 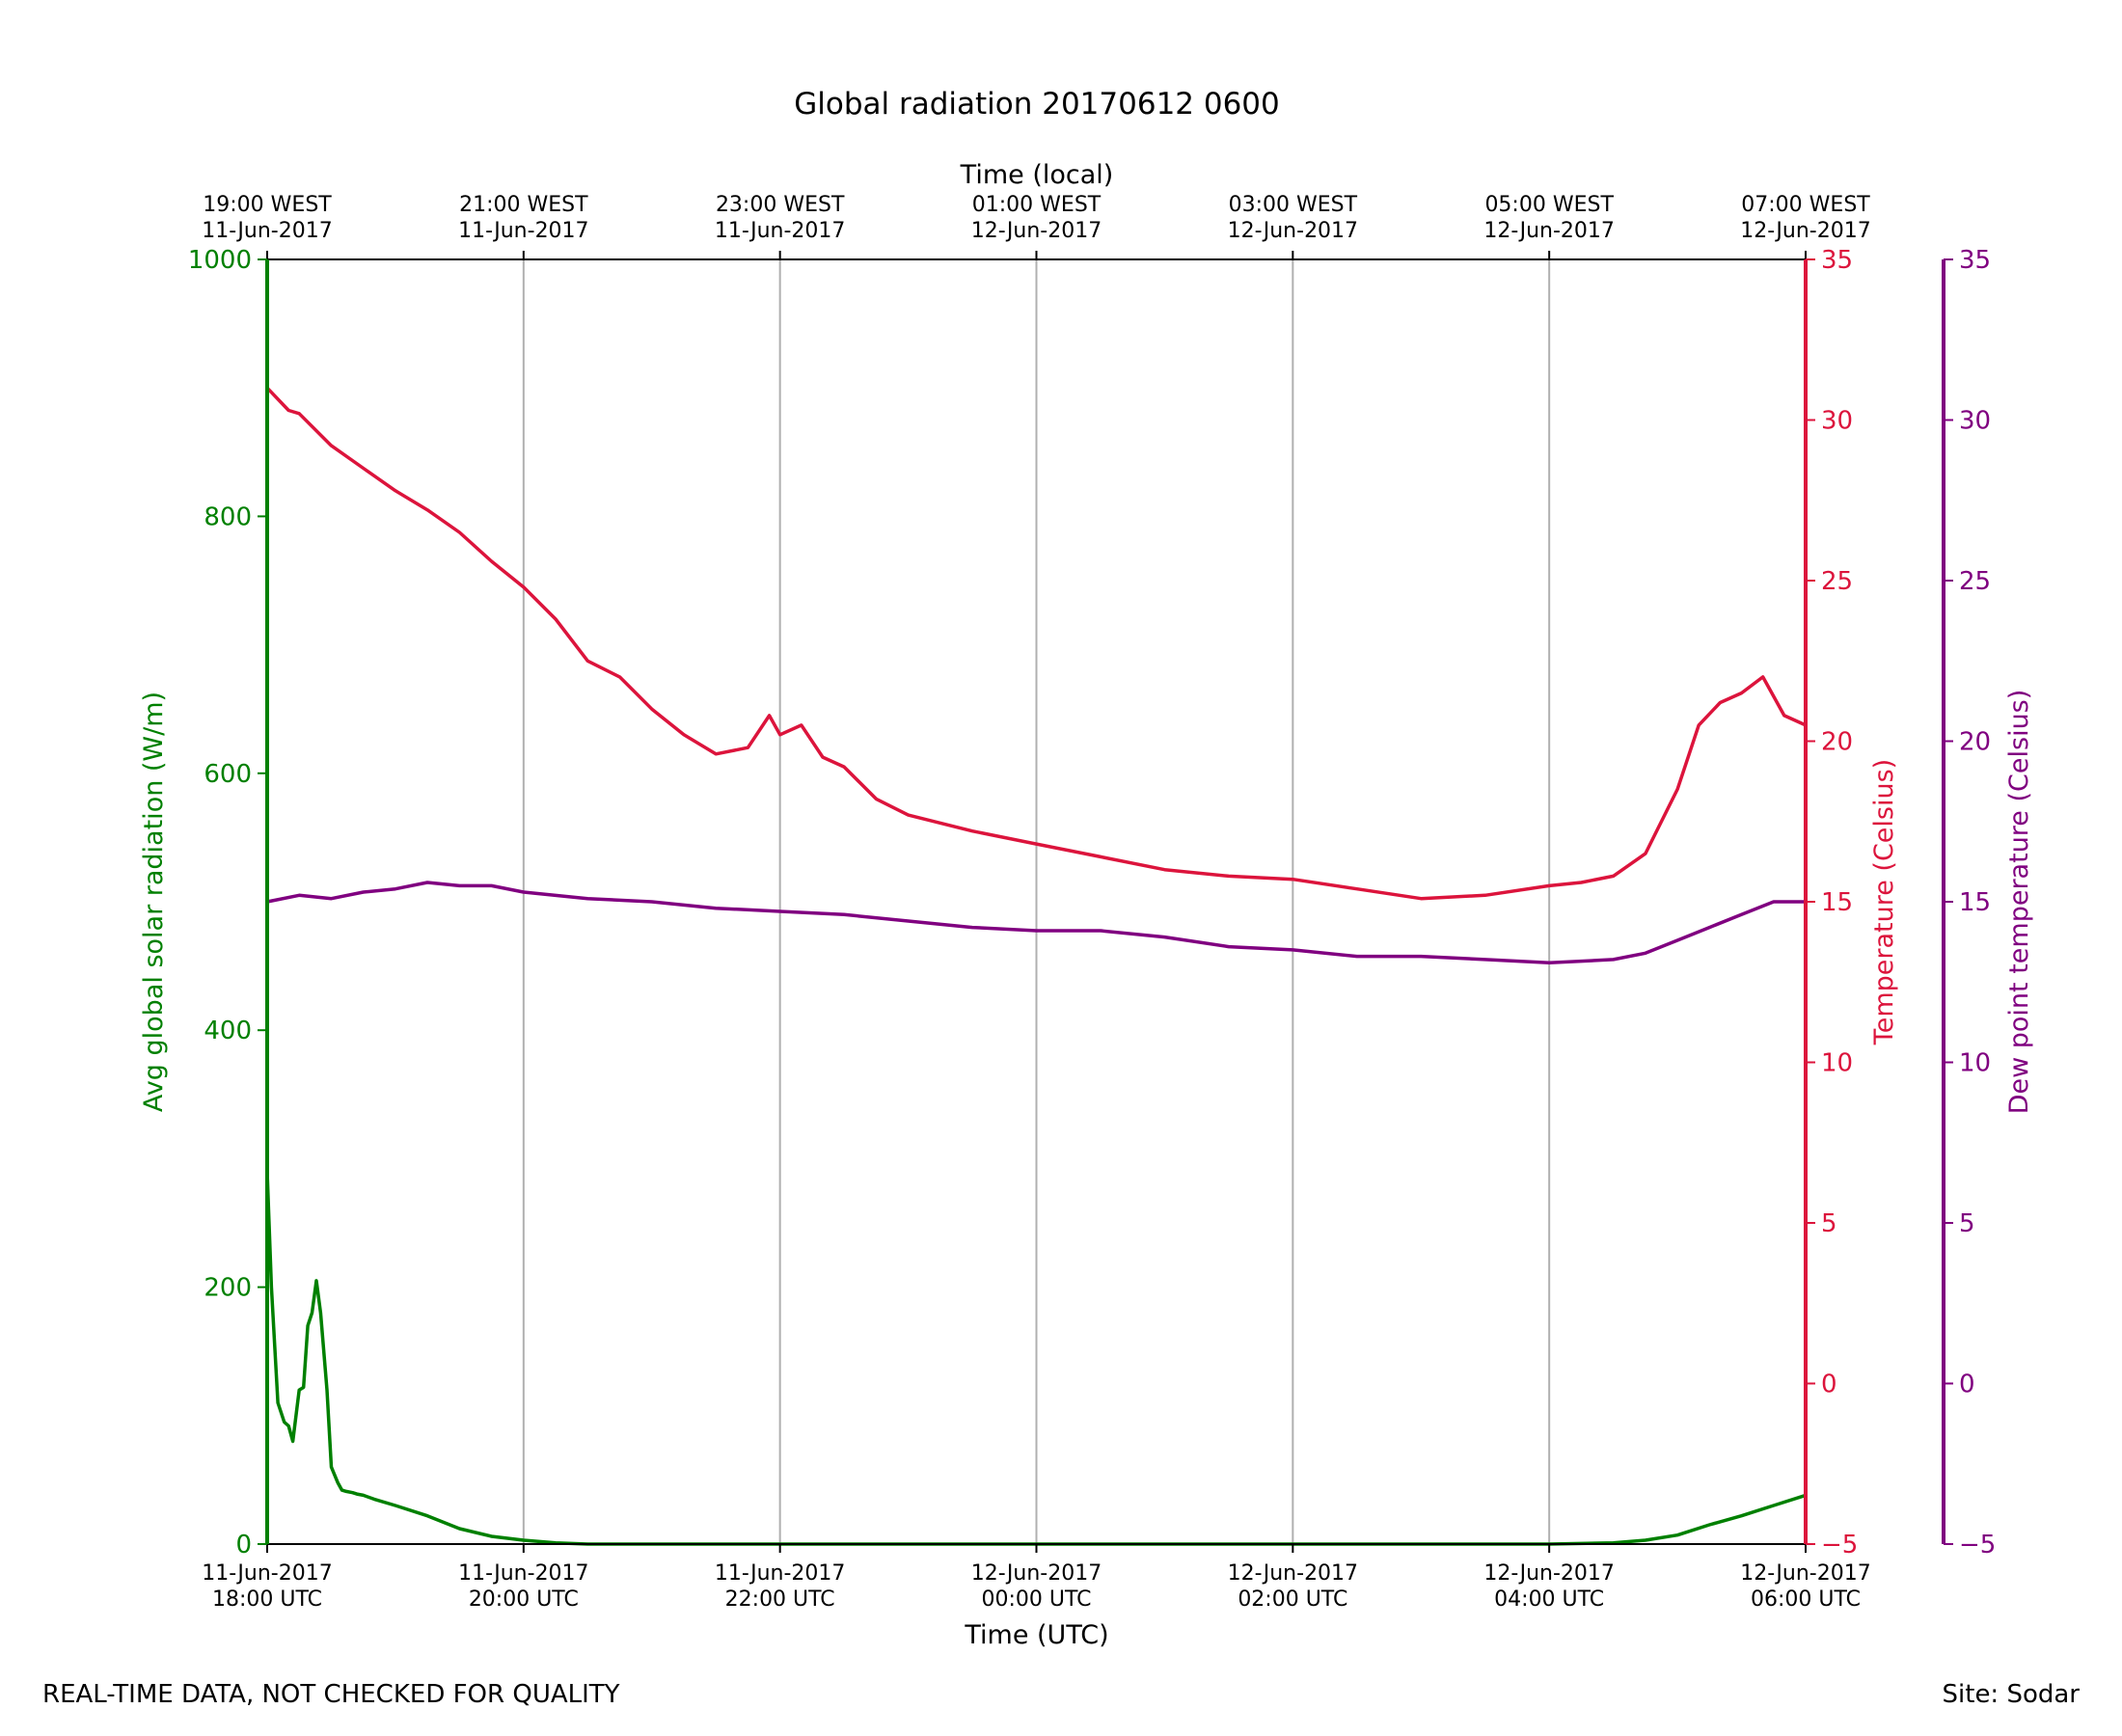 I want to click on dewpoint-tick-label: 15, so click(x=1975, y=903).